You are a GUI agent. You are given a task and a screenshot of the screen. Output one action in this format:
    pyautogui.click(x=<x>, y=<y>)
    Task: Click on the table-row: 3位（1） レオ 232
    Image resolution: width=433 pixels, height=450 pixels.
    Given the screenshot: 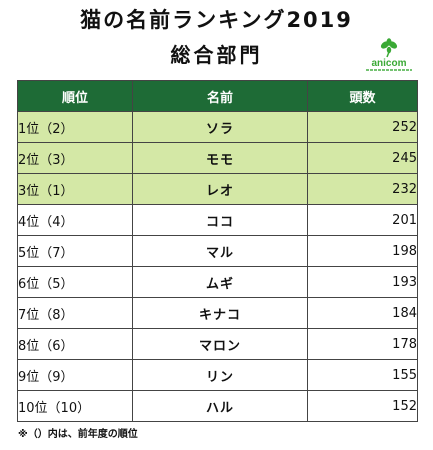 What is the action you would take?
    pyautogui.click(x=217, y=189)
    